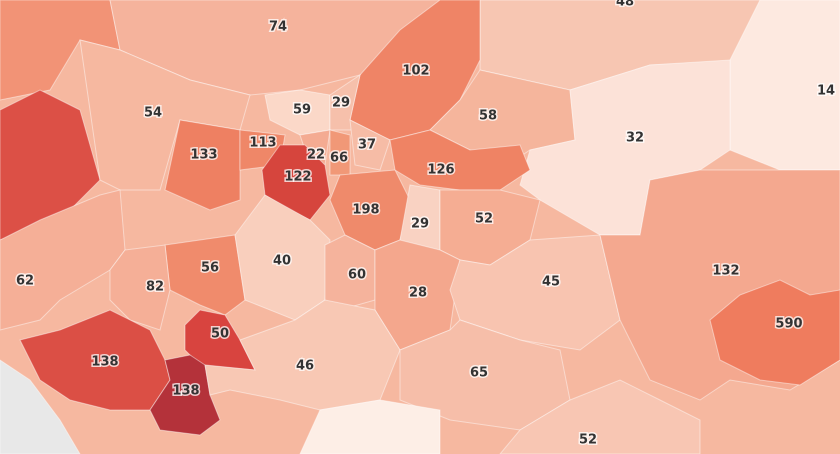 The width and height of the screenshot is (840, 454). I want to click on region-label: 28, so click(418, 293).